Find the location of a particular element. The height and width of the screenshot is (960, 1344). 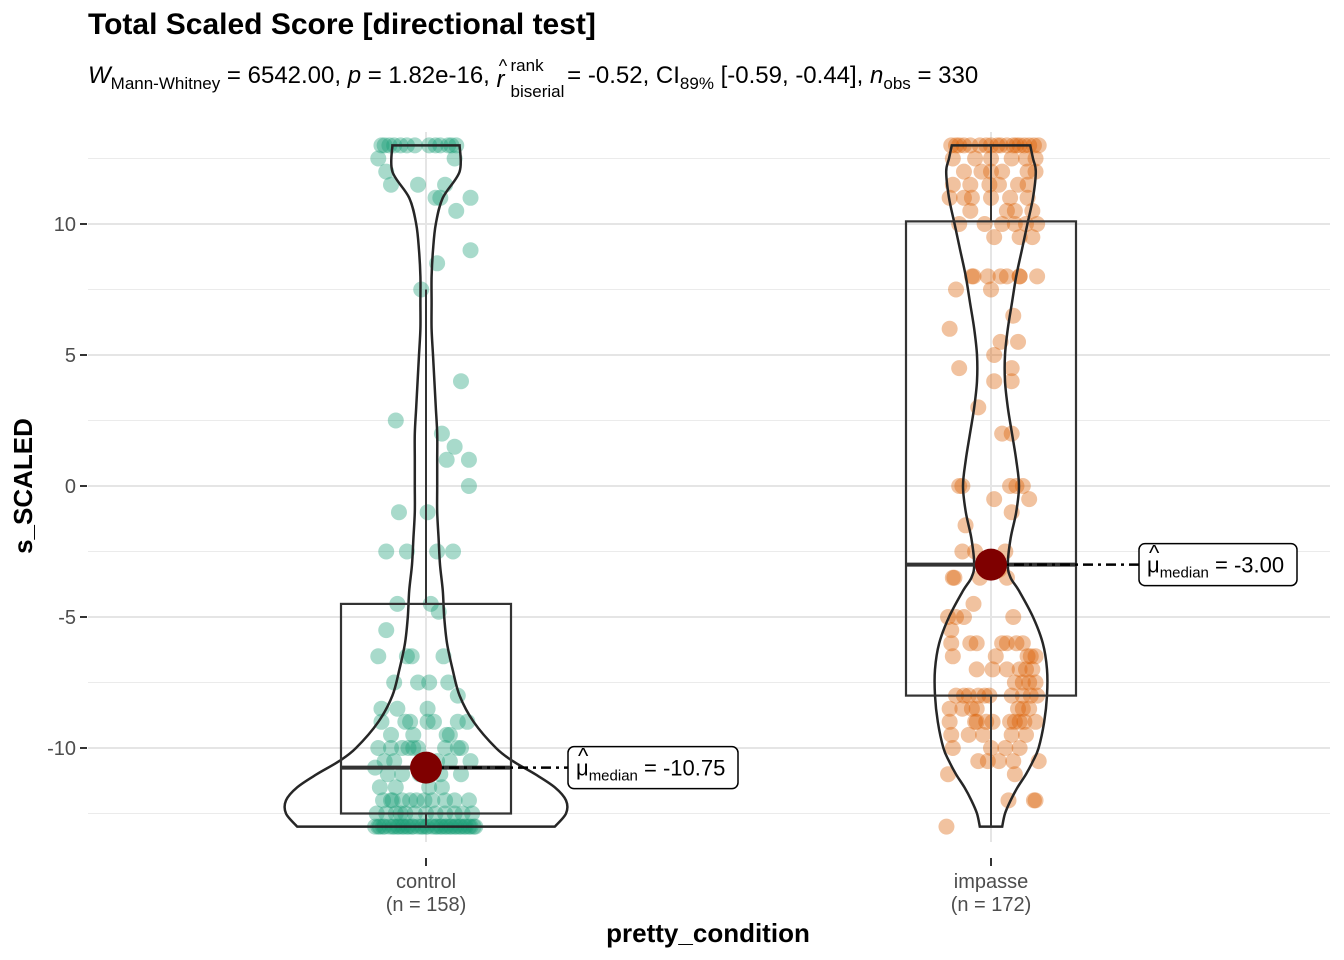

median-label-symbol: μ is located at coordinates (582, 768).